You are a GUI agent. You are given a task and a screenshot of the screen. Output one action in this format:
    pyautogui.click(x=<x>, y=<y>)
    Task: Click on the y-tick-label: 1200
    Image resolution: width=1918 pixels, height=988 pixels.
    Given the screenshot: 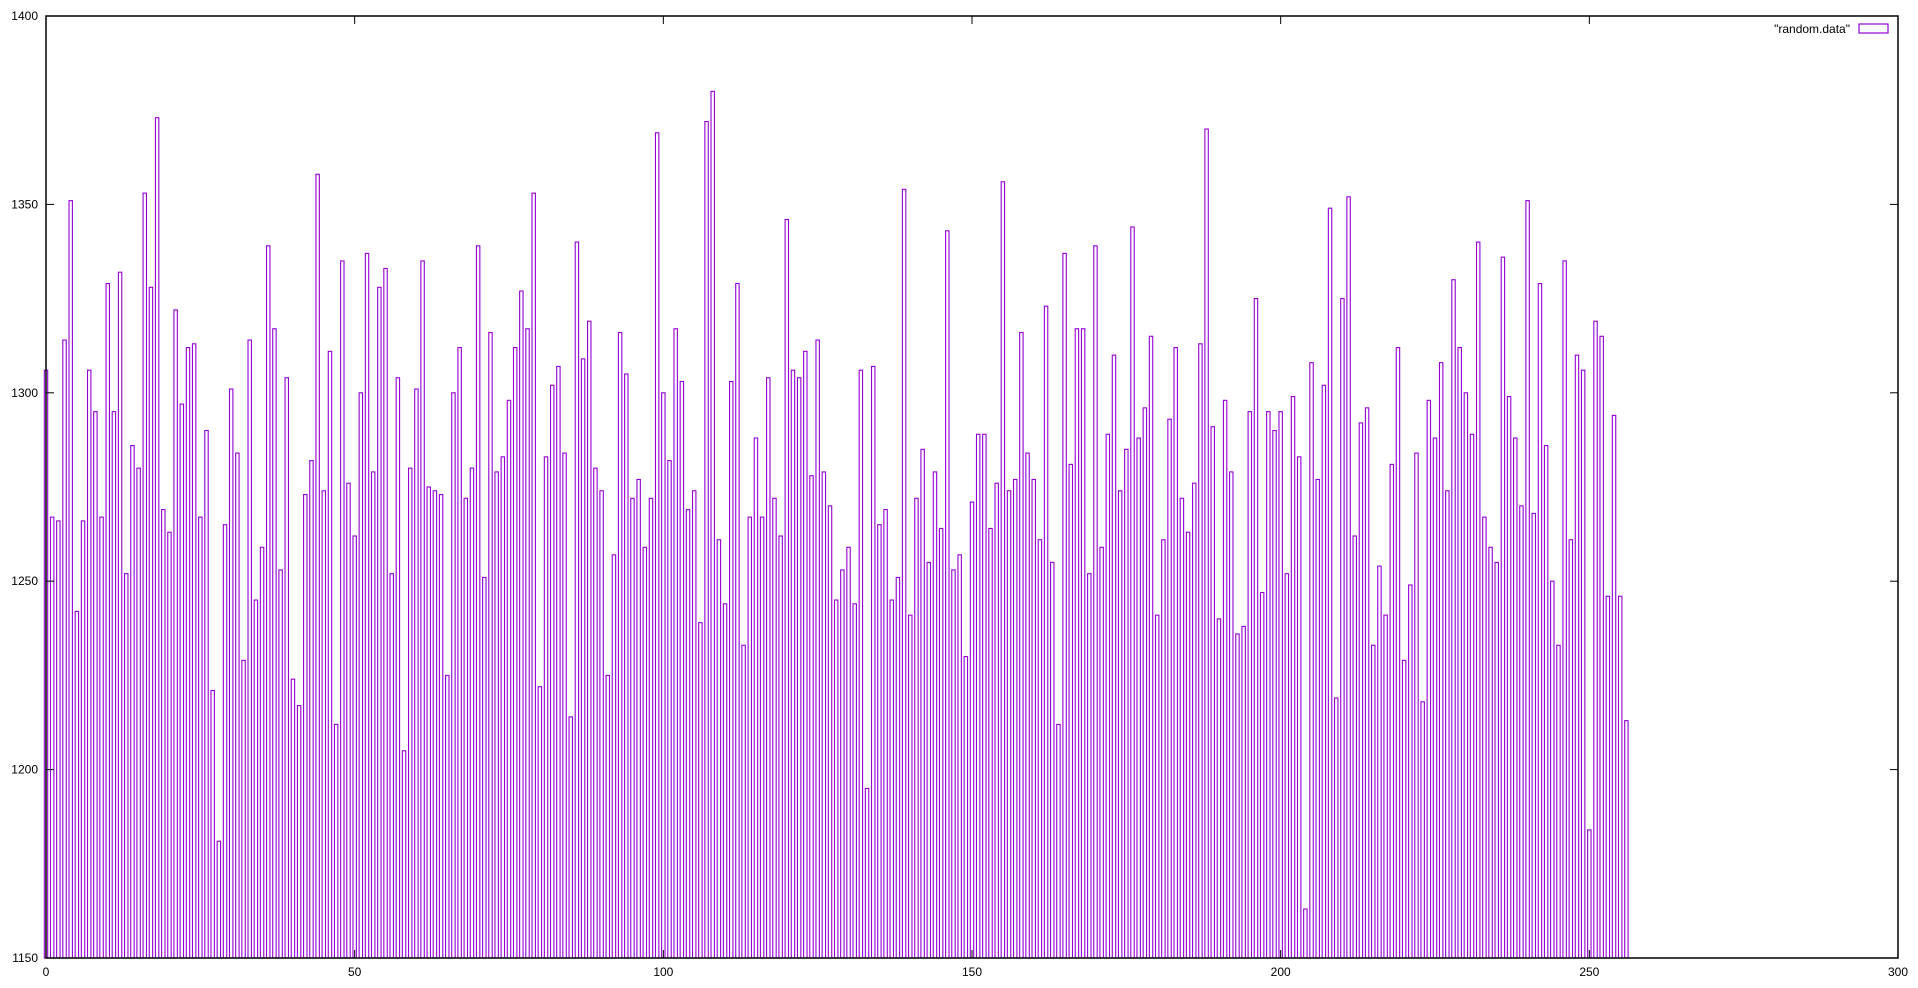 What is the action you would take?
    pyautogui.click(x=24, y=770)
    